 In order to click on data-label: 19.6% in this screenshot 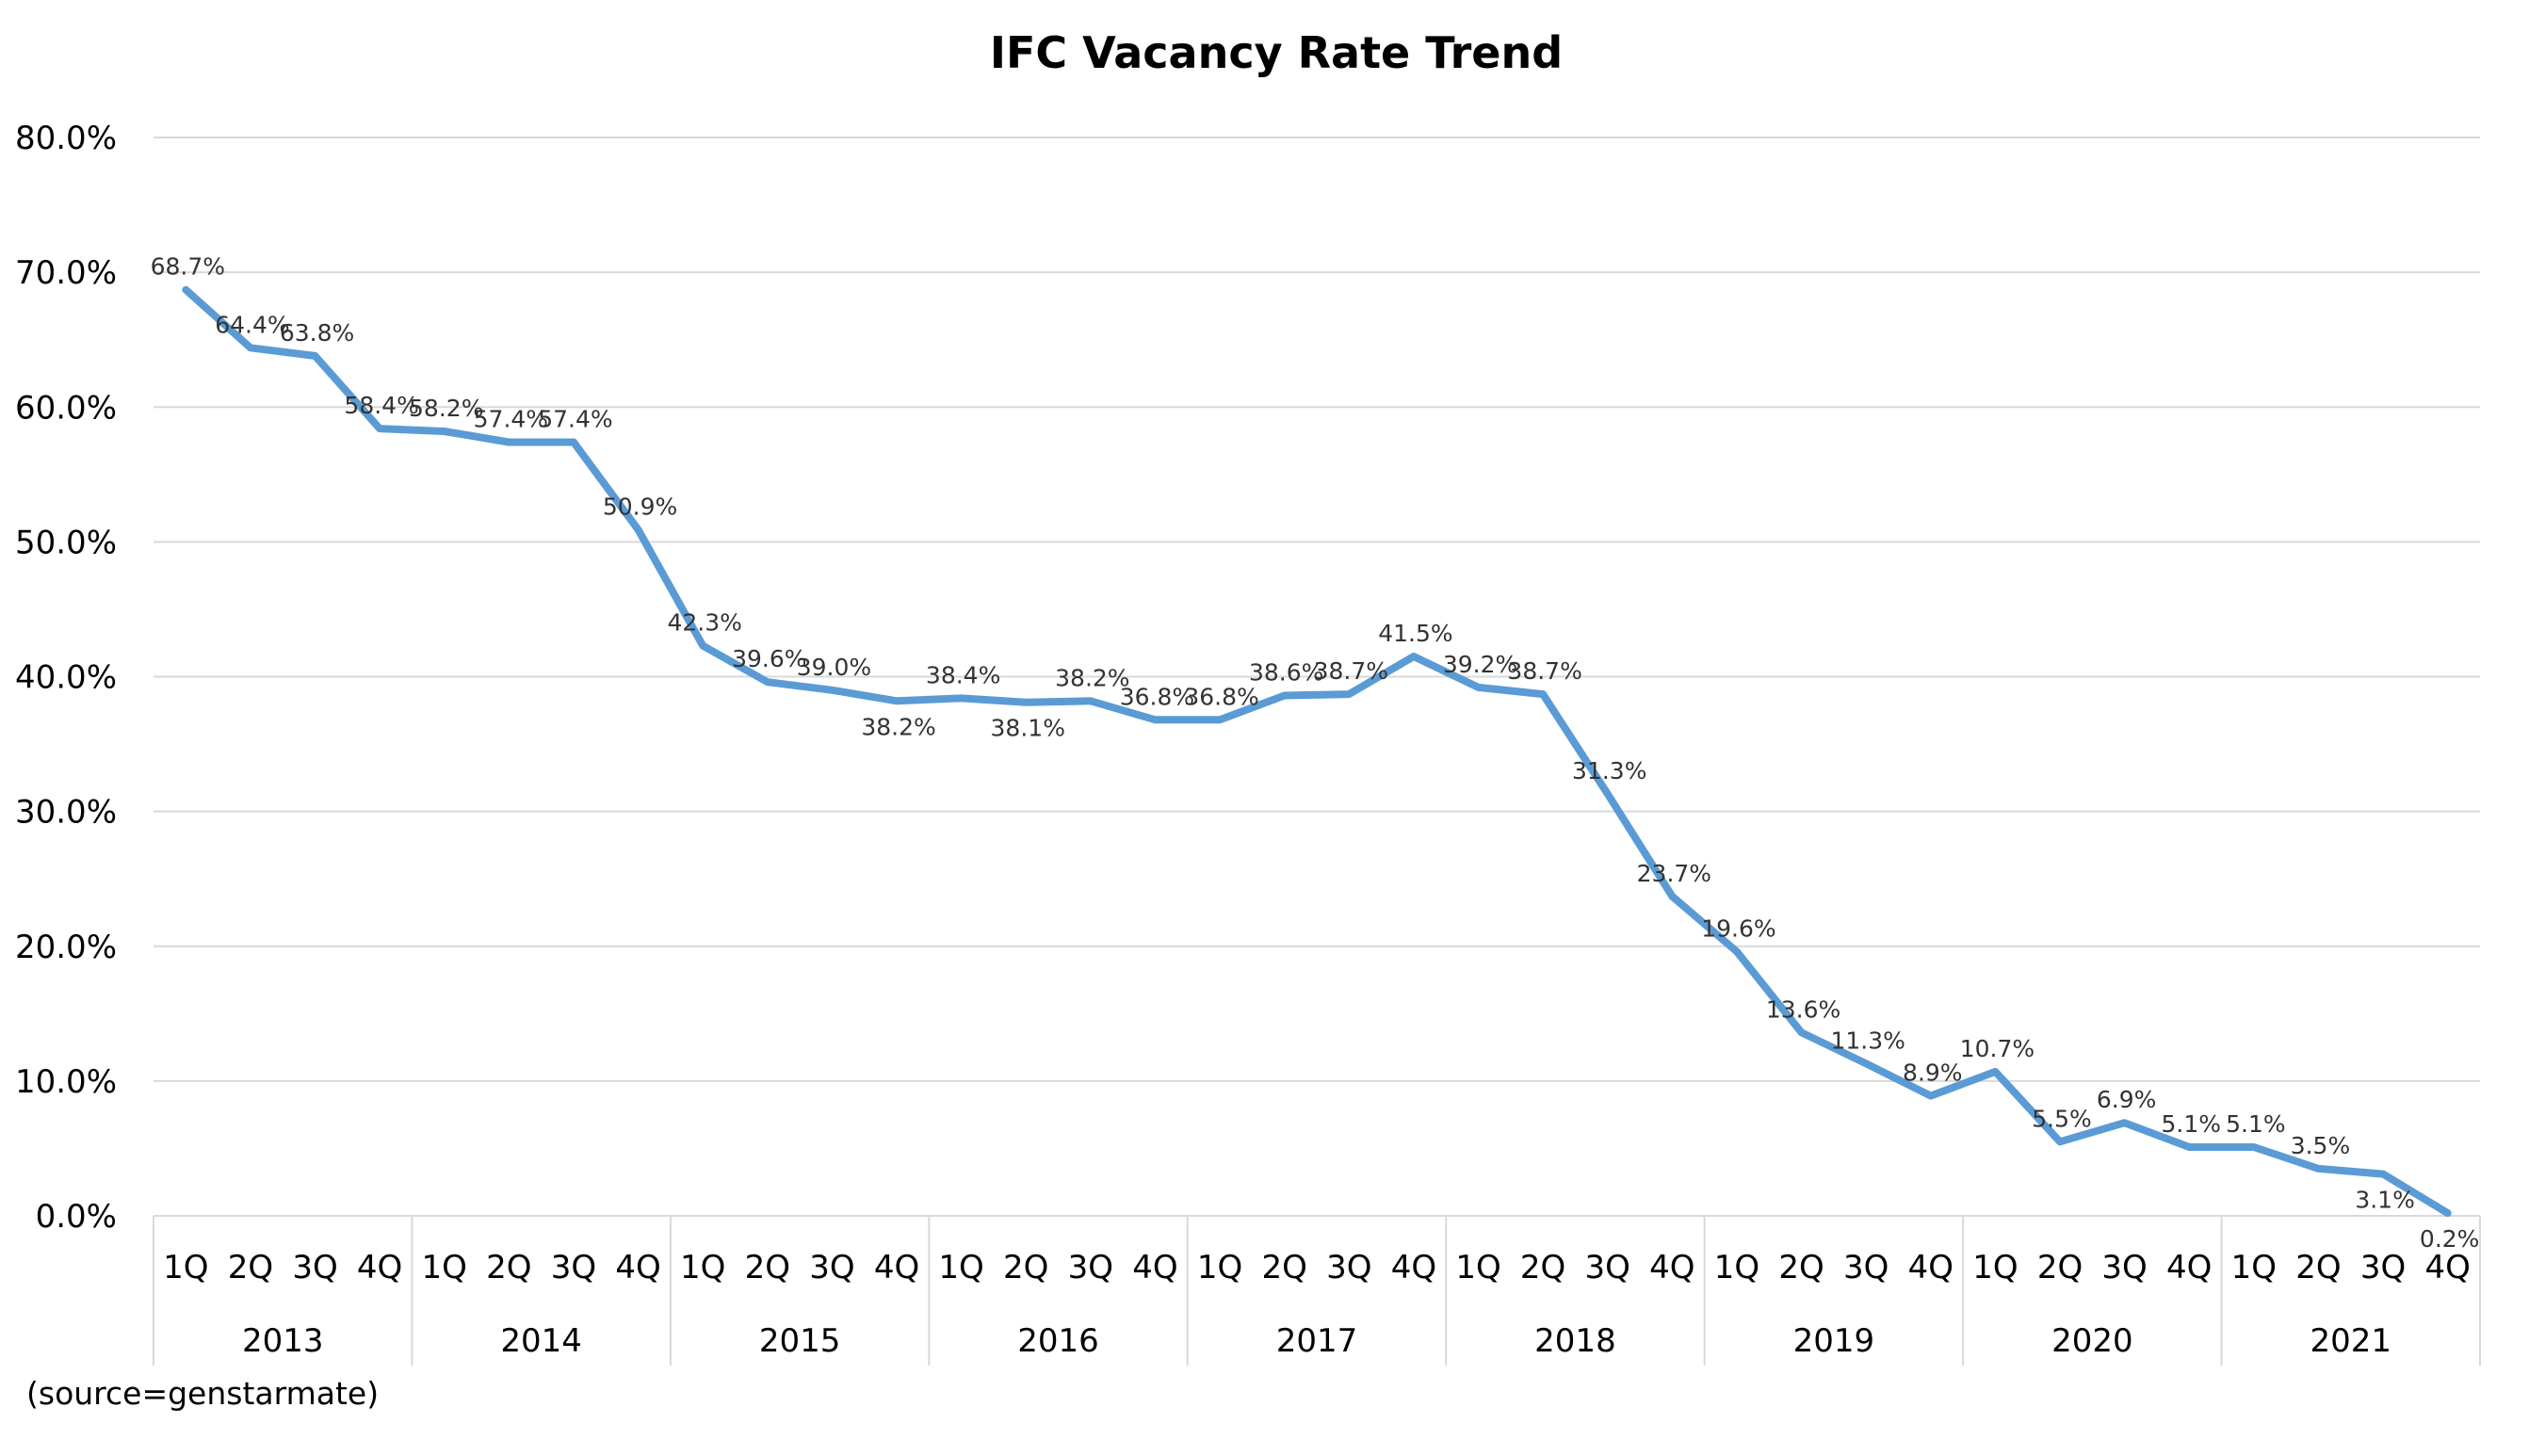, I will do `click(1738, 928)`.